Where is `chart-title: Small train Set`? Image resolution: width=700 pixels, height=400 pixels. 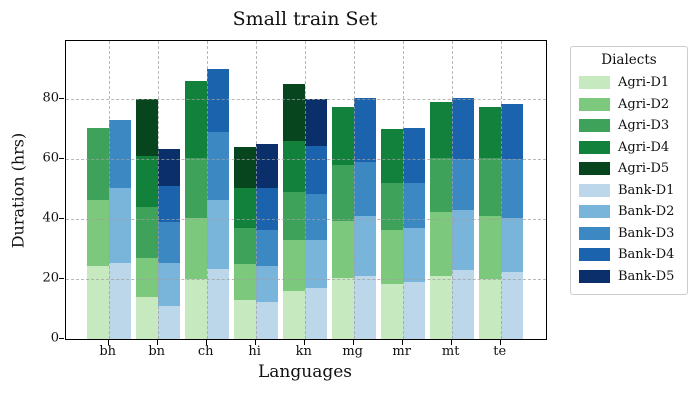 chart-title: Small train Set is located at coordinates (305, 19).